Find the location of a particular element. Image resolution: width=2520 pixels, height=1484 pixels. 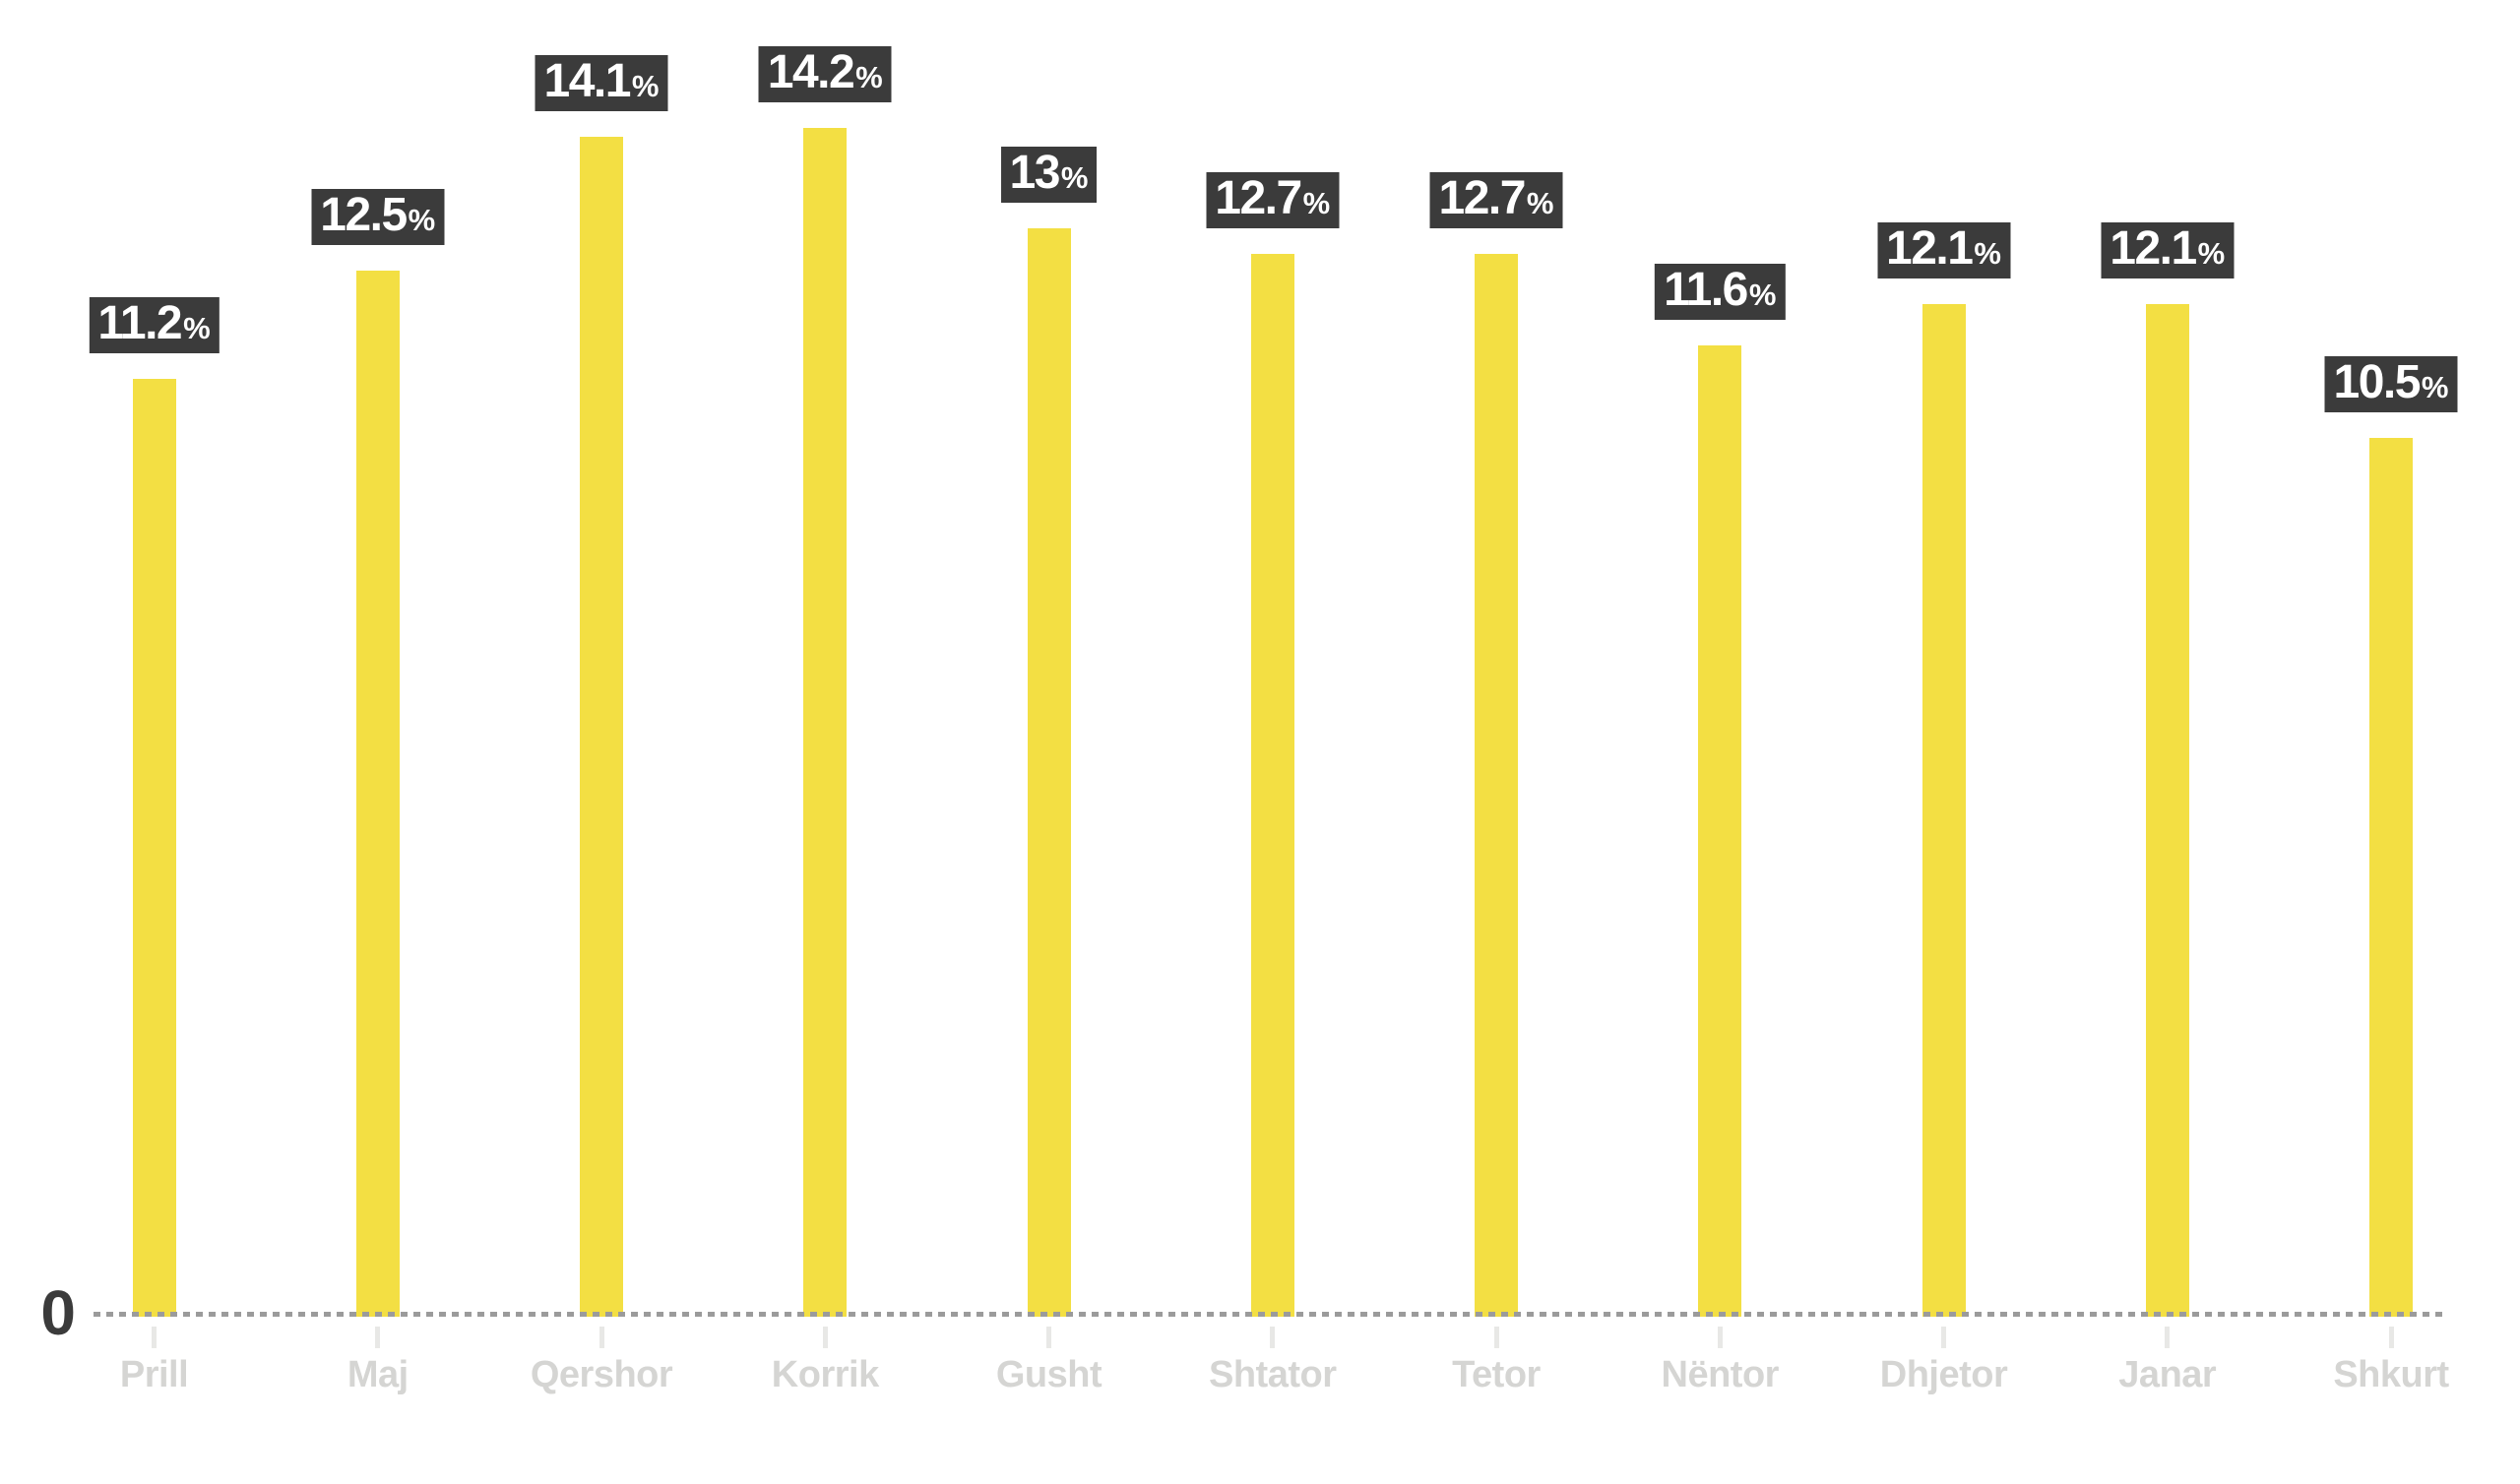

y-axis-zero-label: 0 is located at coordinates (58, 1313).